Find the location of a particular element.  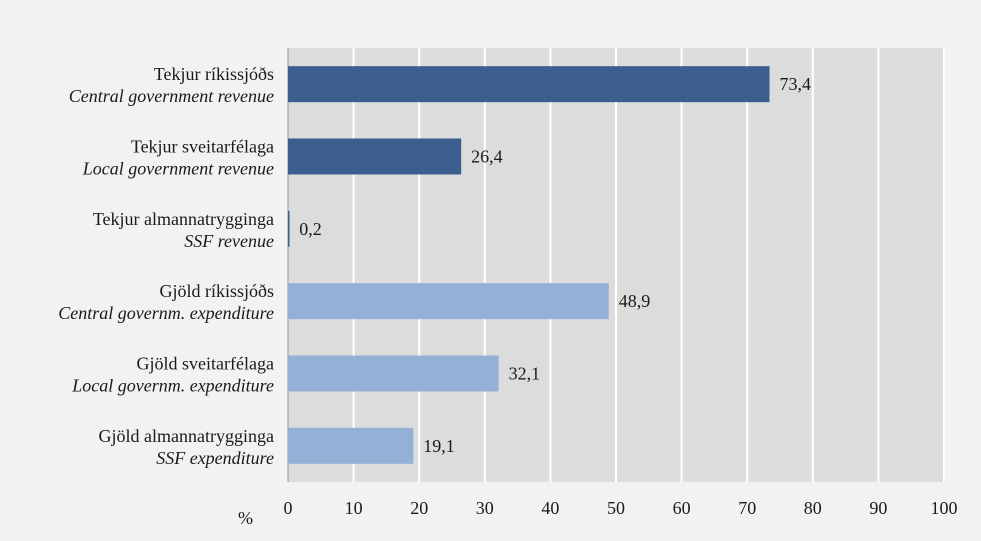

category-label-english: SSF expenditure is located at coordinates (215, 458).